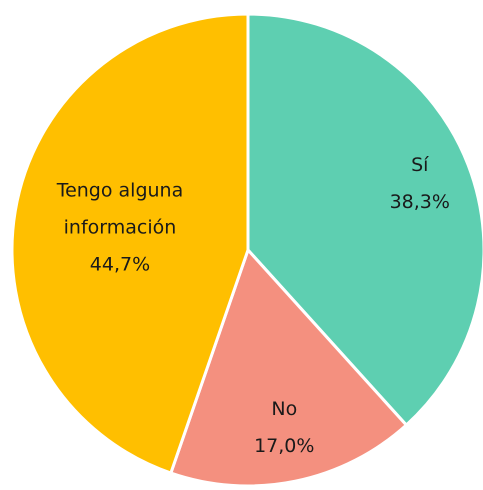  What do you see at coordinates (284, 428) in the screenshot?
I see `slice-label: No 17,0%` at bounding box center [284, 428].